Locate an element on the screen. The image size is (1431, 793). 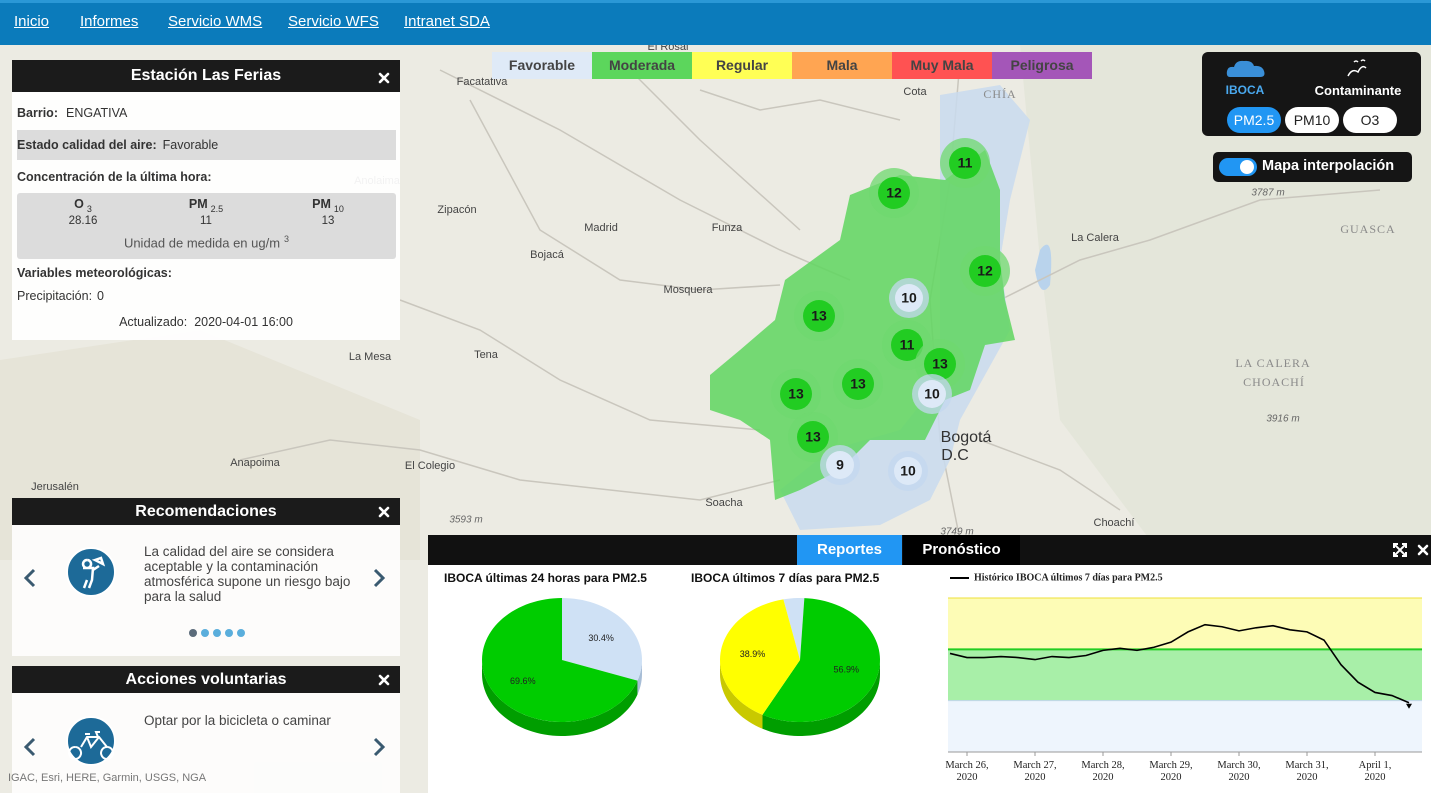
chart-title: IBOCA últimas 24 horas para PM2.5 is located at coordinates (545, 578).